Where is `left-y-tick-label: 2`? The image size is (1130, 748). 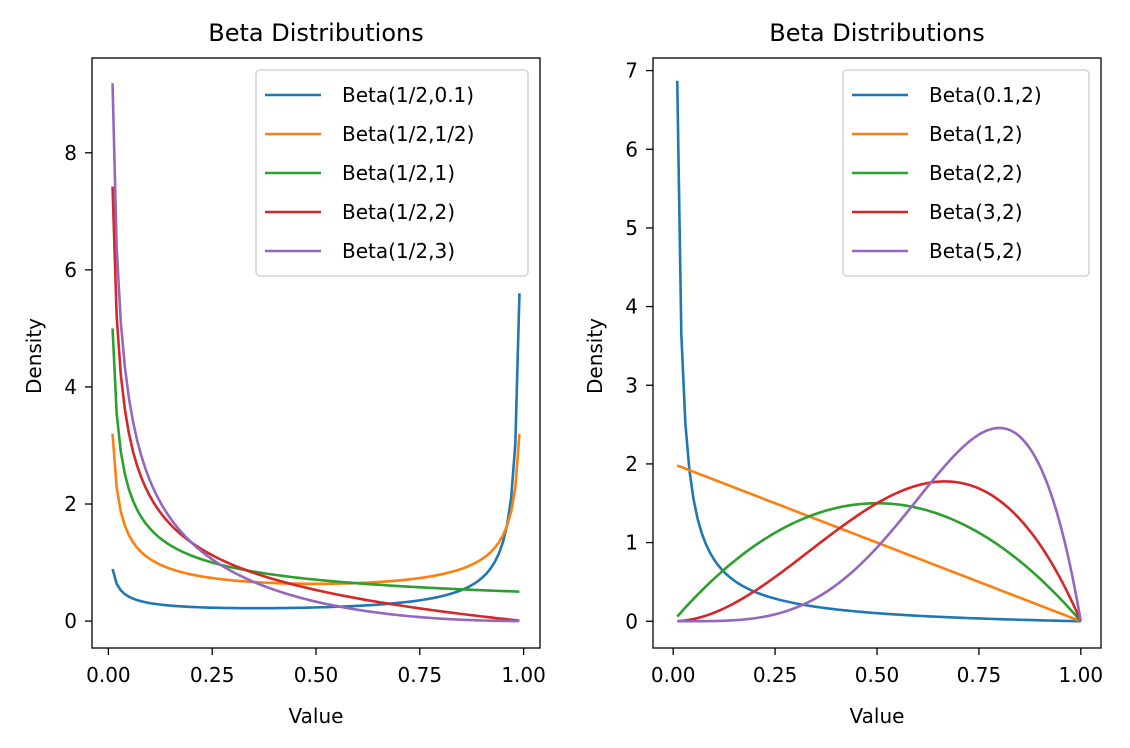 left-y-tick-label: 2 is located at coordinates (70, 504).